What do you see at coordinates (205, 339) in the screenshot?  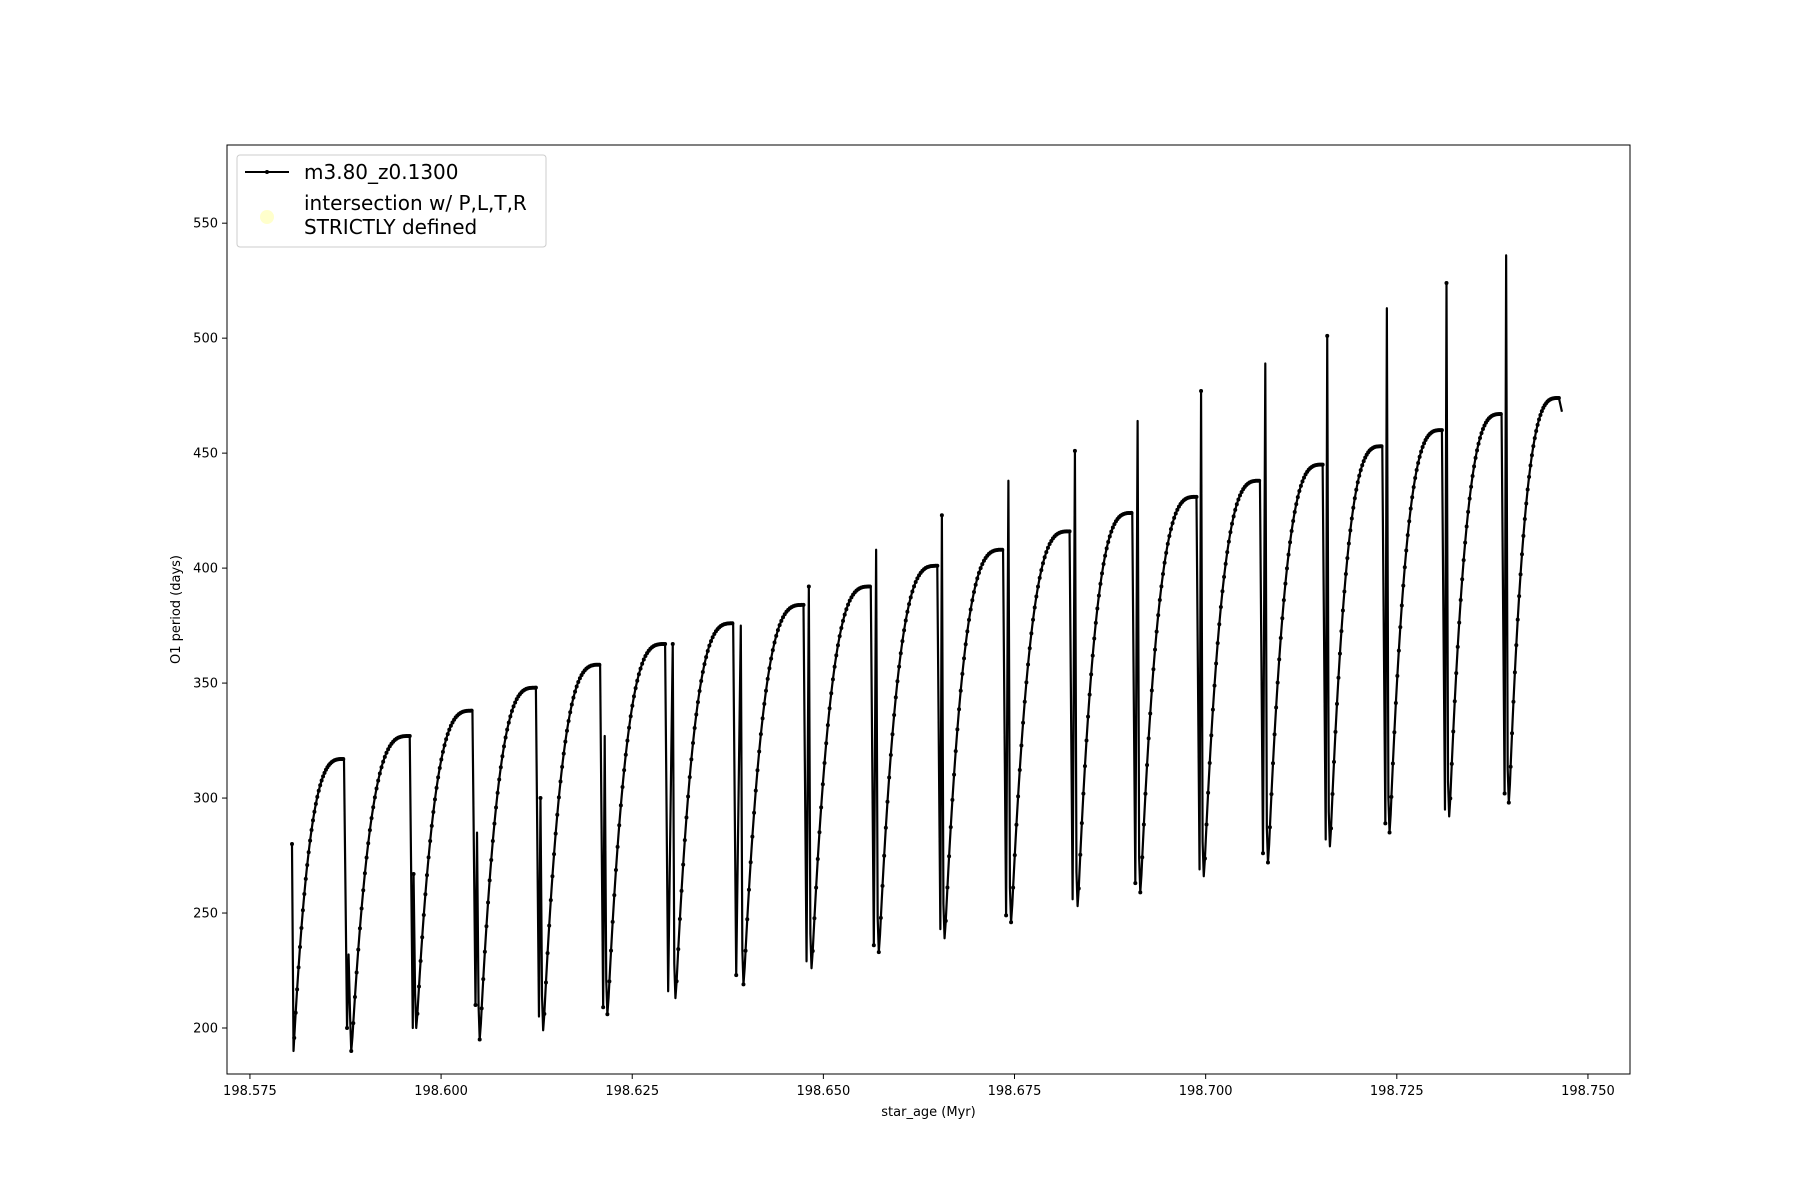 I see `y-tick-label: 500` at bounding box center [205, 339].